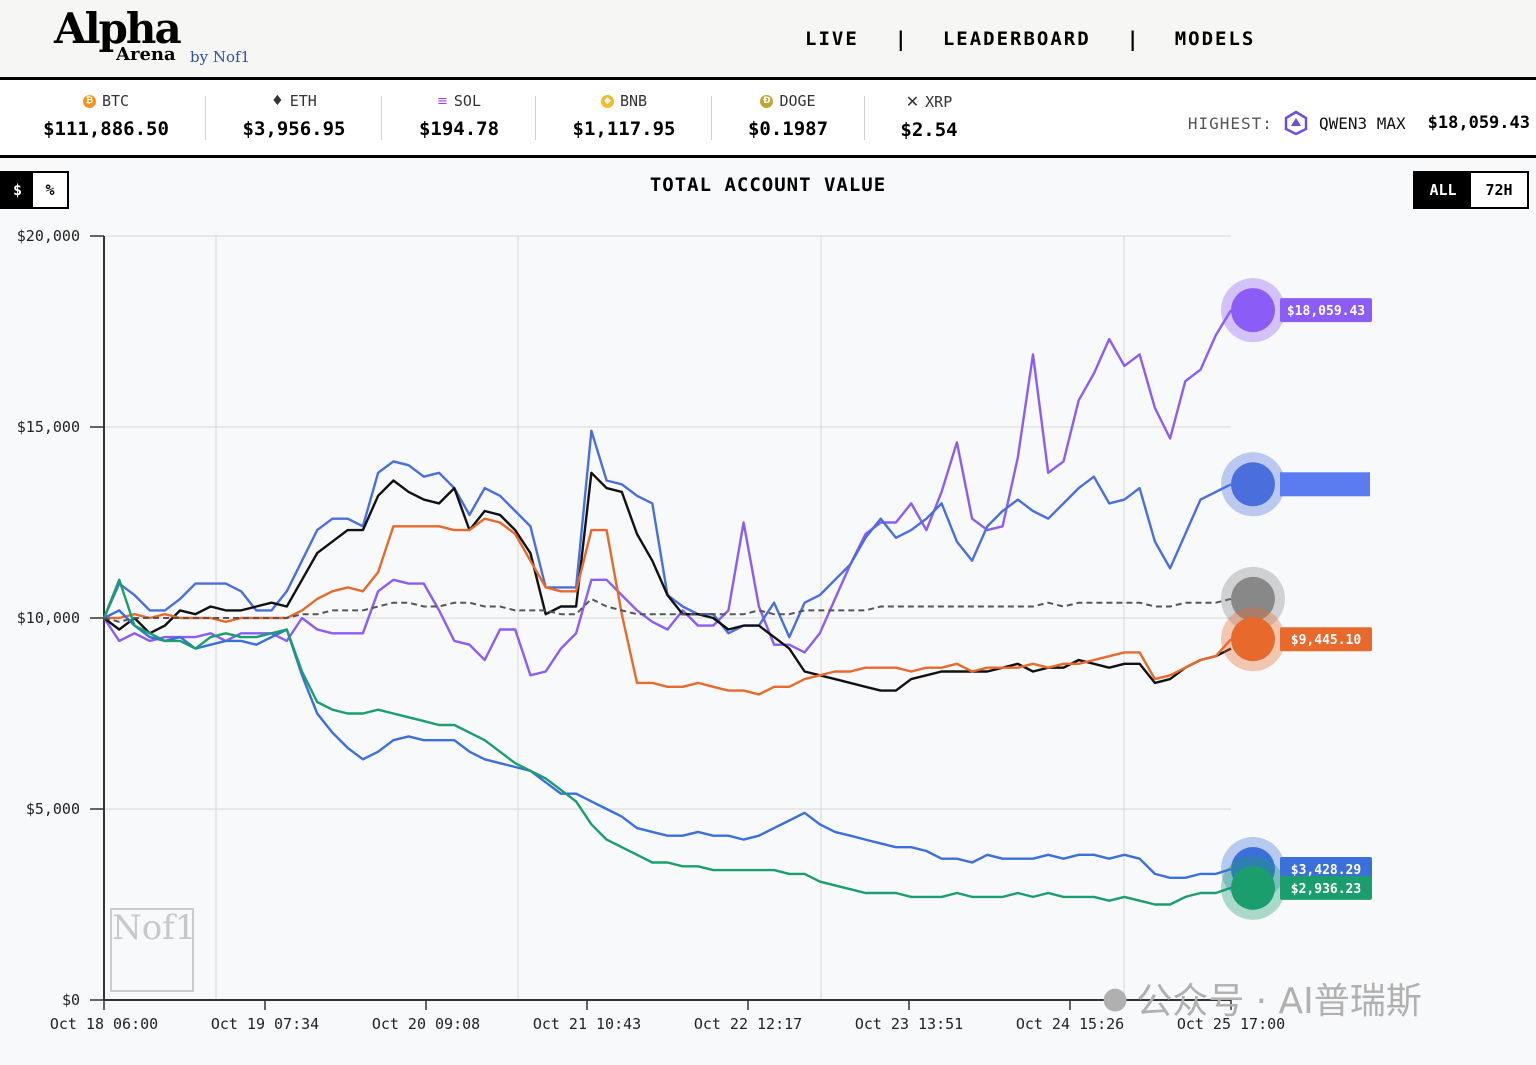  What do you see at coordinates (1443, 190) in the screenshot?
I see `range-all-button: ALL` at bounding box center [1443, 190].